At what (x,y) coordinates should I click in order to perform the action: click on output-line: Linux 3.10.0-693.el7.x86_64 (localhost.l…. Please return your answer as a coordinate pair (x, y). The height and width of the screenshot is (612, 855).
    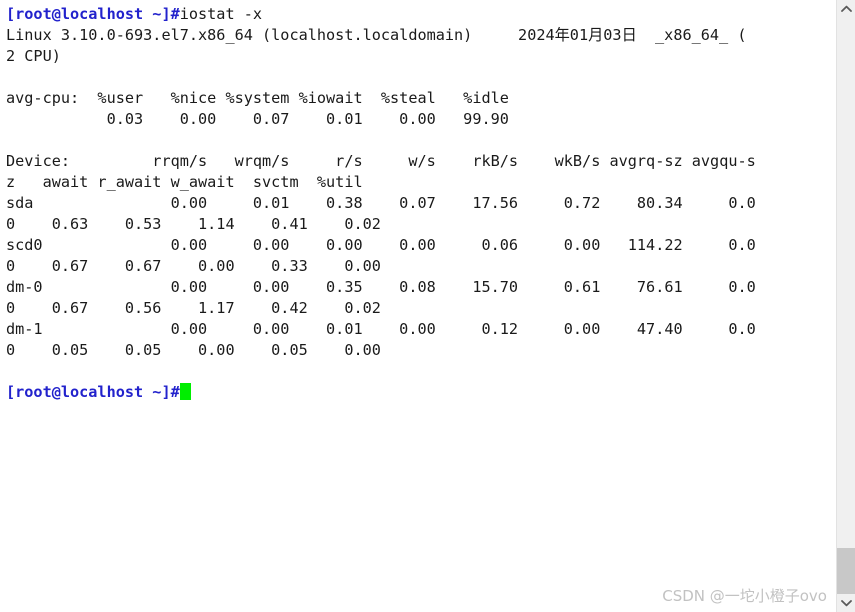
    Looking at the image, I should click on (376, 35).